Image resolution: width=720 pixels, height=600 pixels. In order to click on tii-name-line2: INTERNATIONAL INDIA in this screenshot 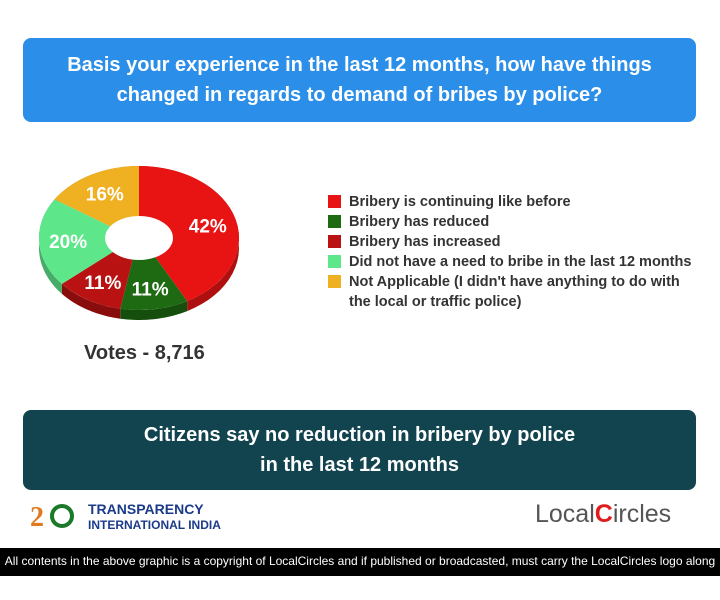, I will do `click(154, 525)`.